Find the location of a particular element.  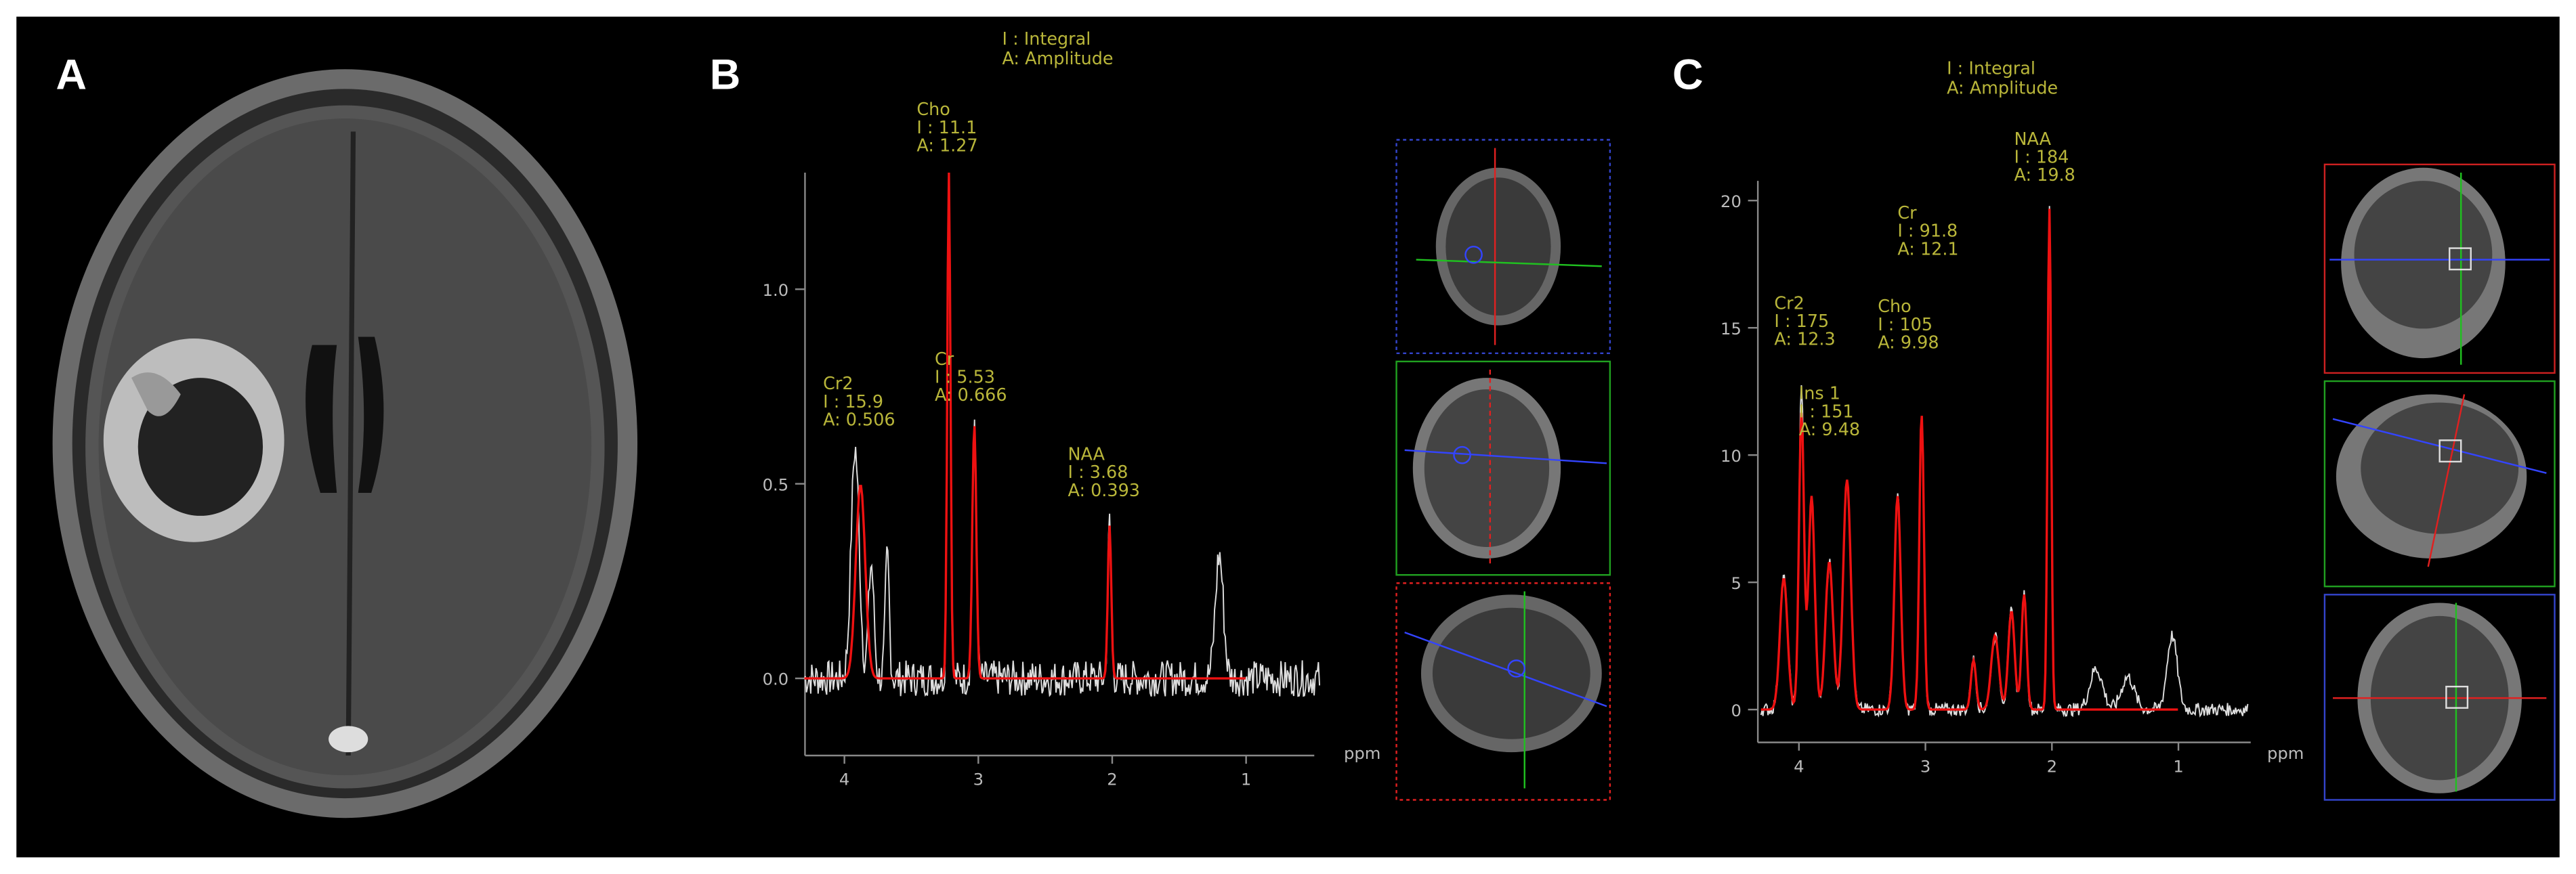

peak-annotation: I : 105 is located at coordinates (1906, 325).